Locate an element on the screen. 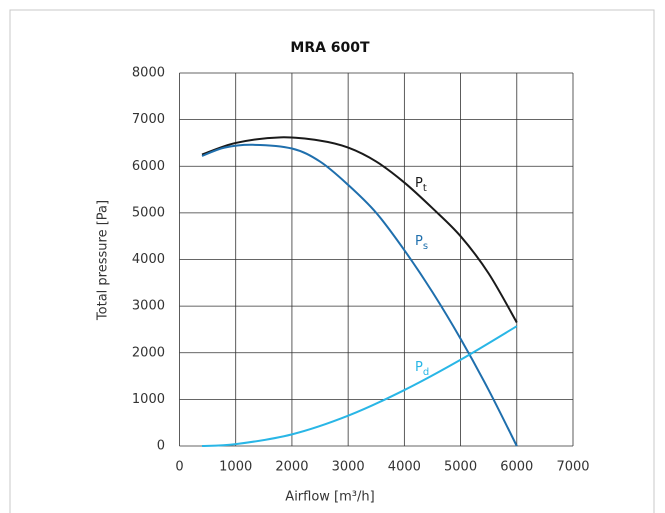 The width and height of the screenshot is (665, 513). series-label-sub: s is located at coordinates (425, 246).